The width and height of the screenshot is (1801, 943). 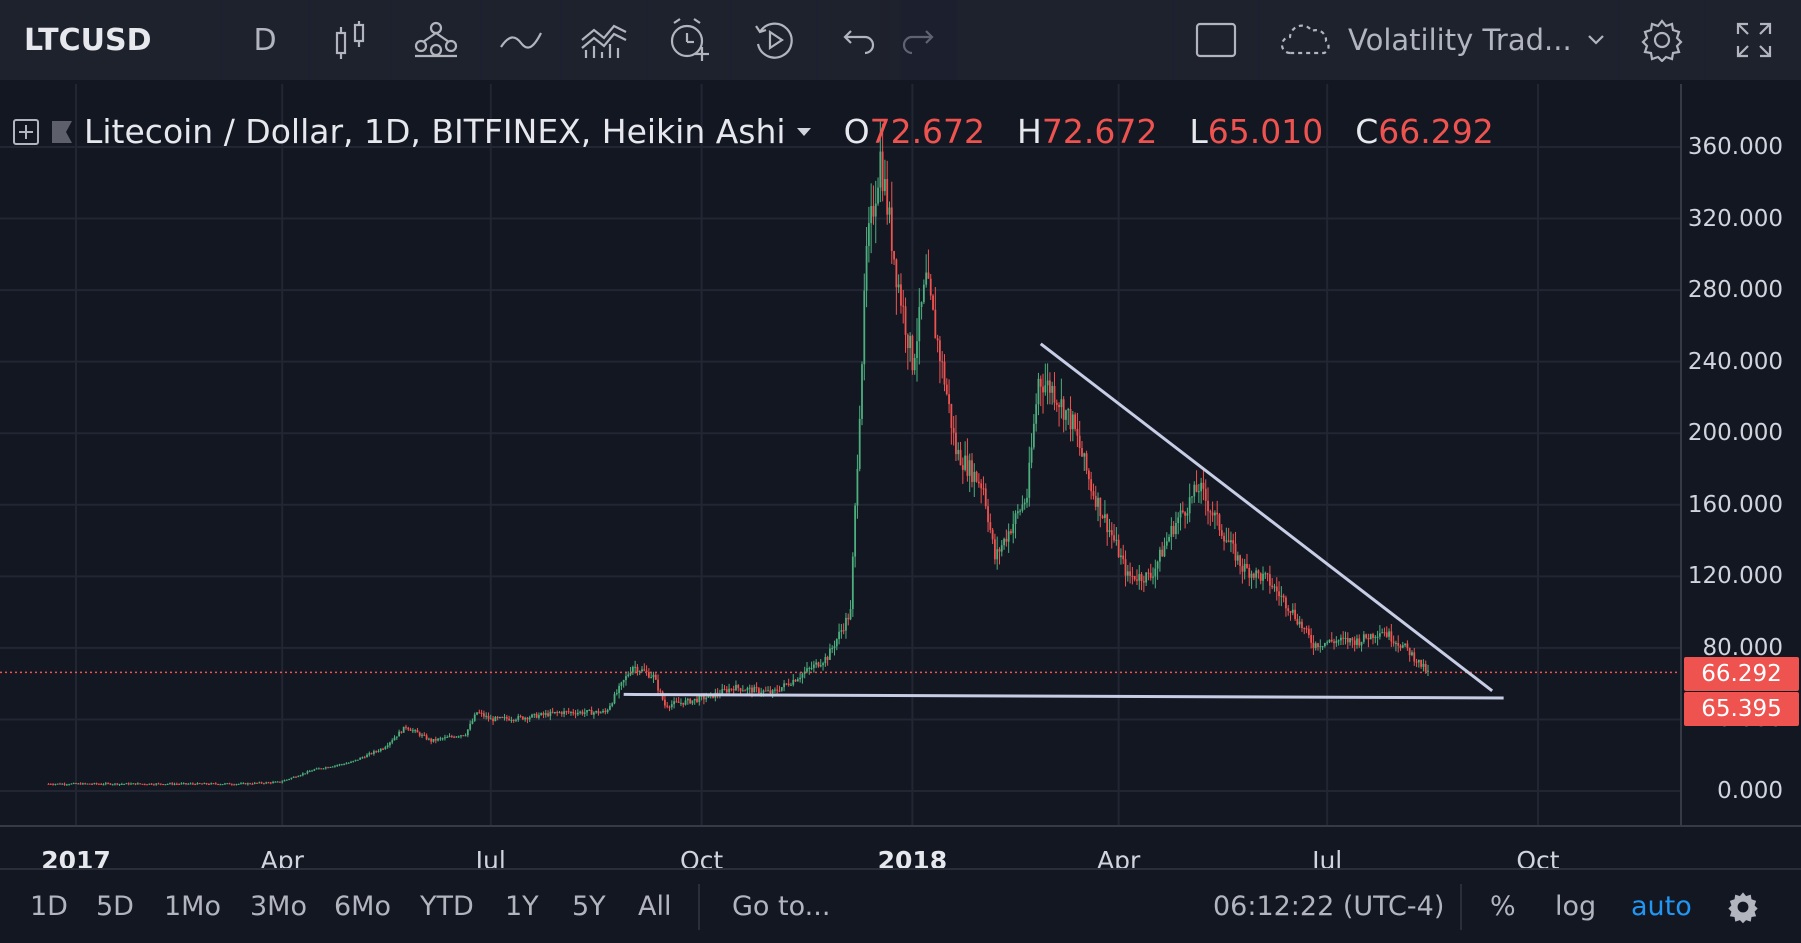 What do you see at coordinates (521, 40) in the screenshot?
I see `chart-type-line-button` at bounding box center [521, 40].